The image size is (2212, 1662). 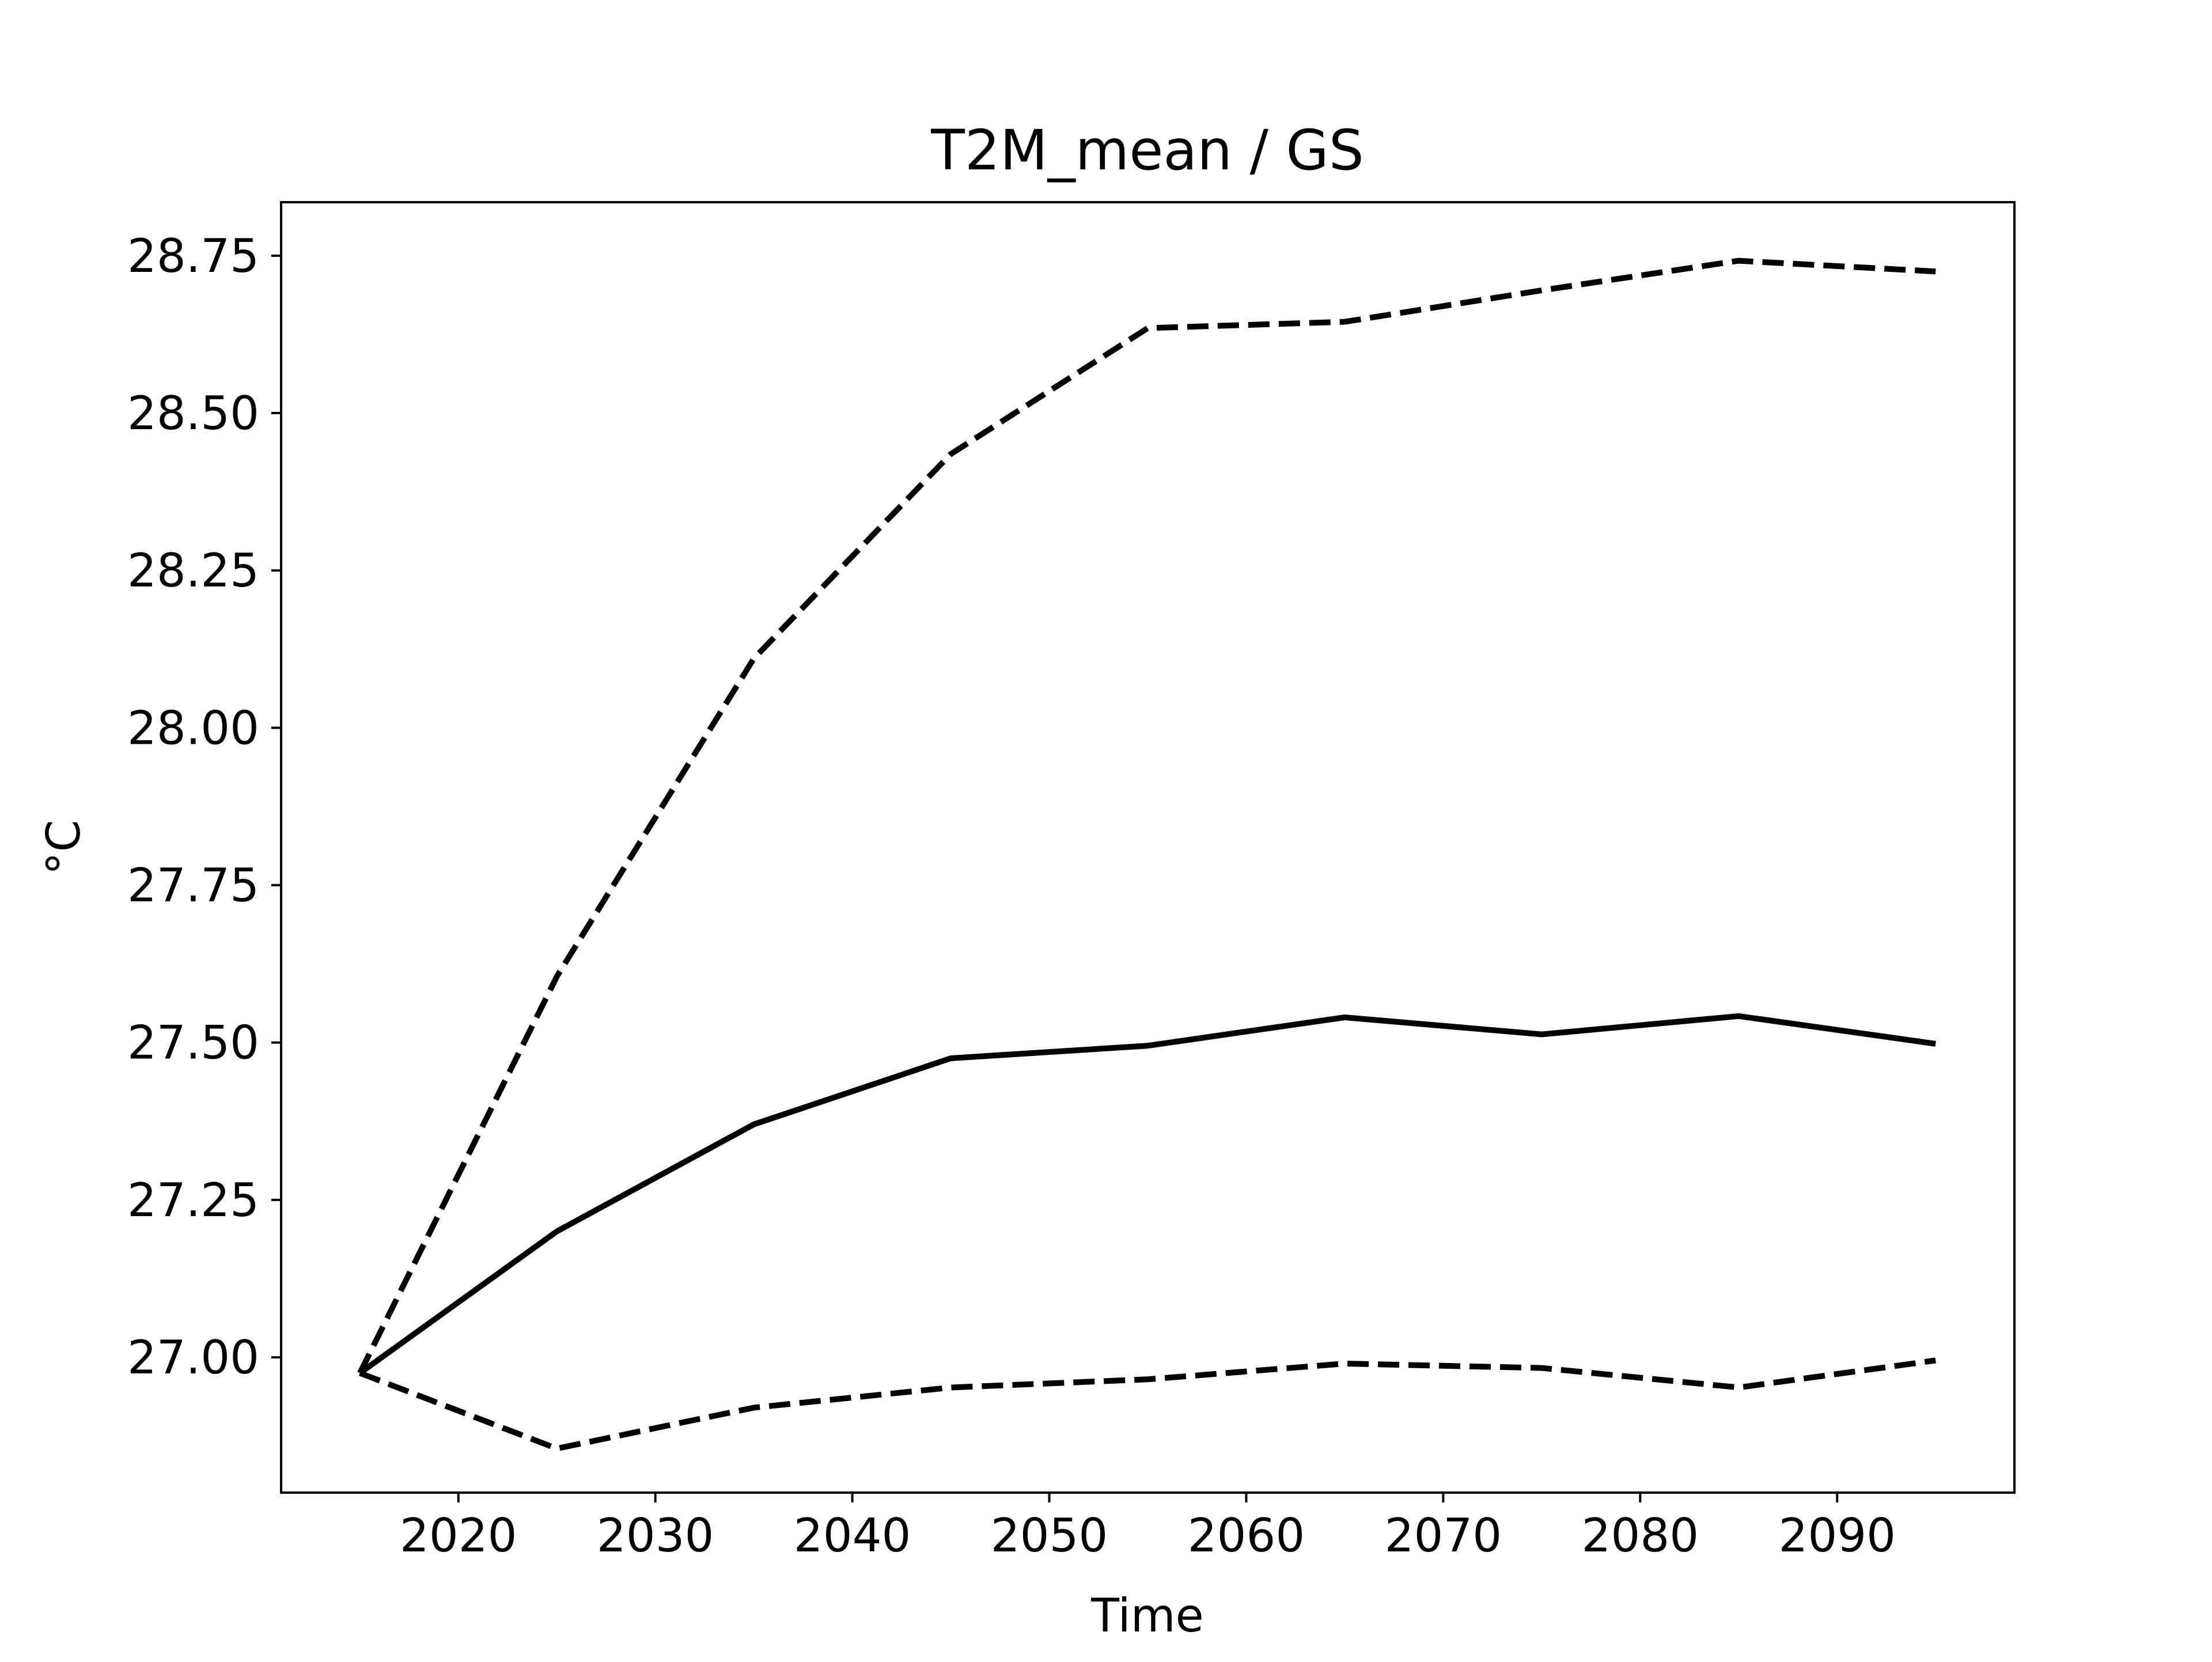 What do you see at coordinates (1443, 1535) in the screenshot?
I see `x-tick-label: 2070` at bounding box center [1443, 1535].